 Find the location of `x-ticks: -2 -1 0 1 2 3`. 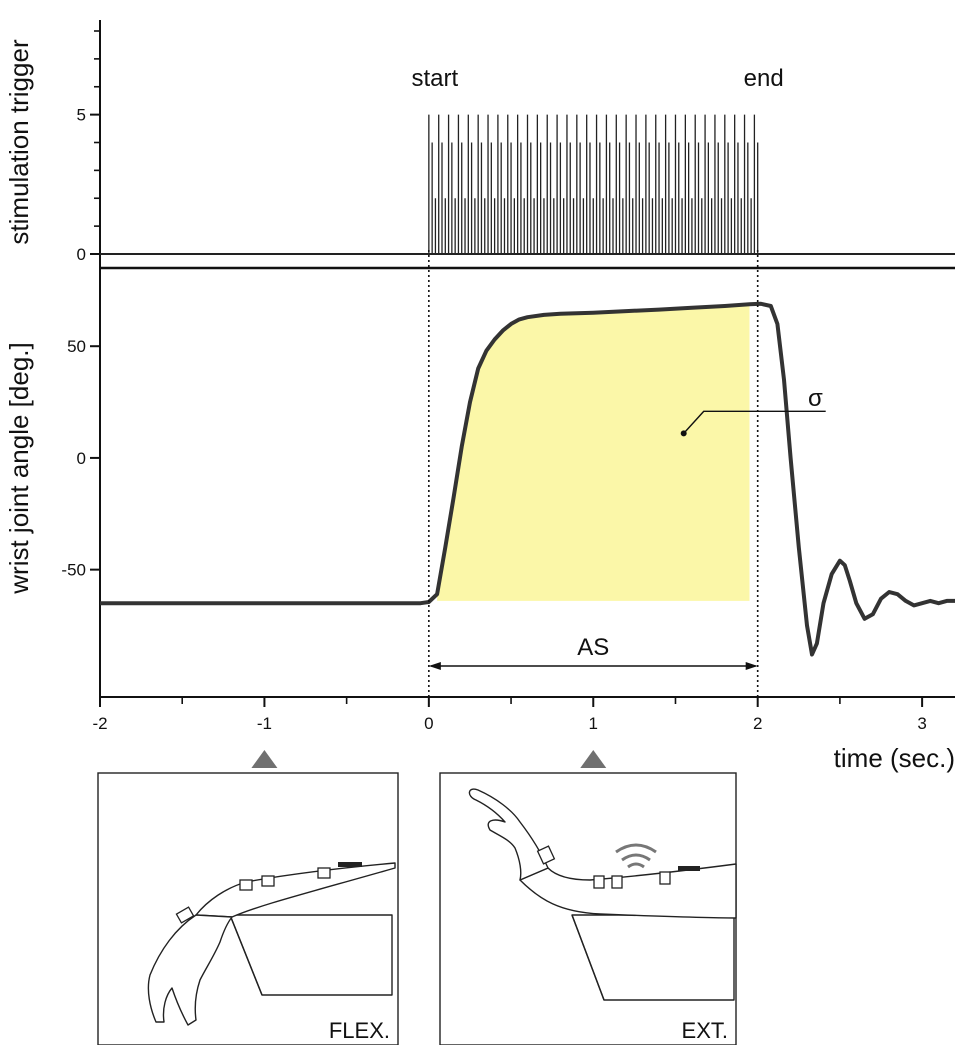

x-ticks: -2 -1 0 1 2 3 is located at coordinates (509, 715).